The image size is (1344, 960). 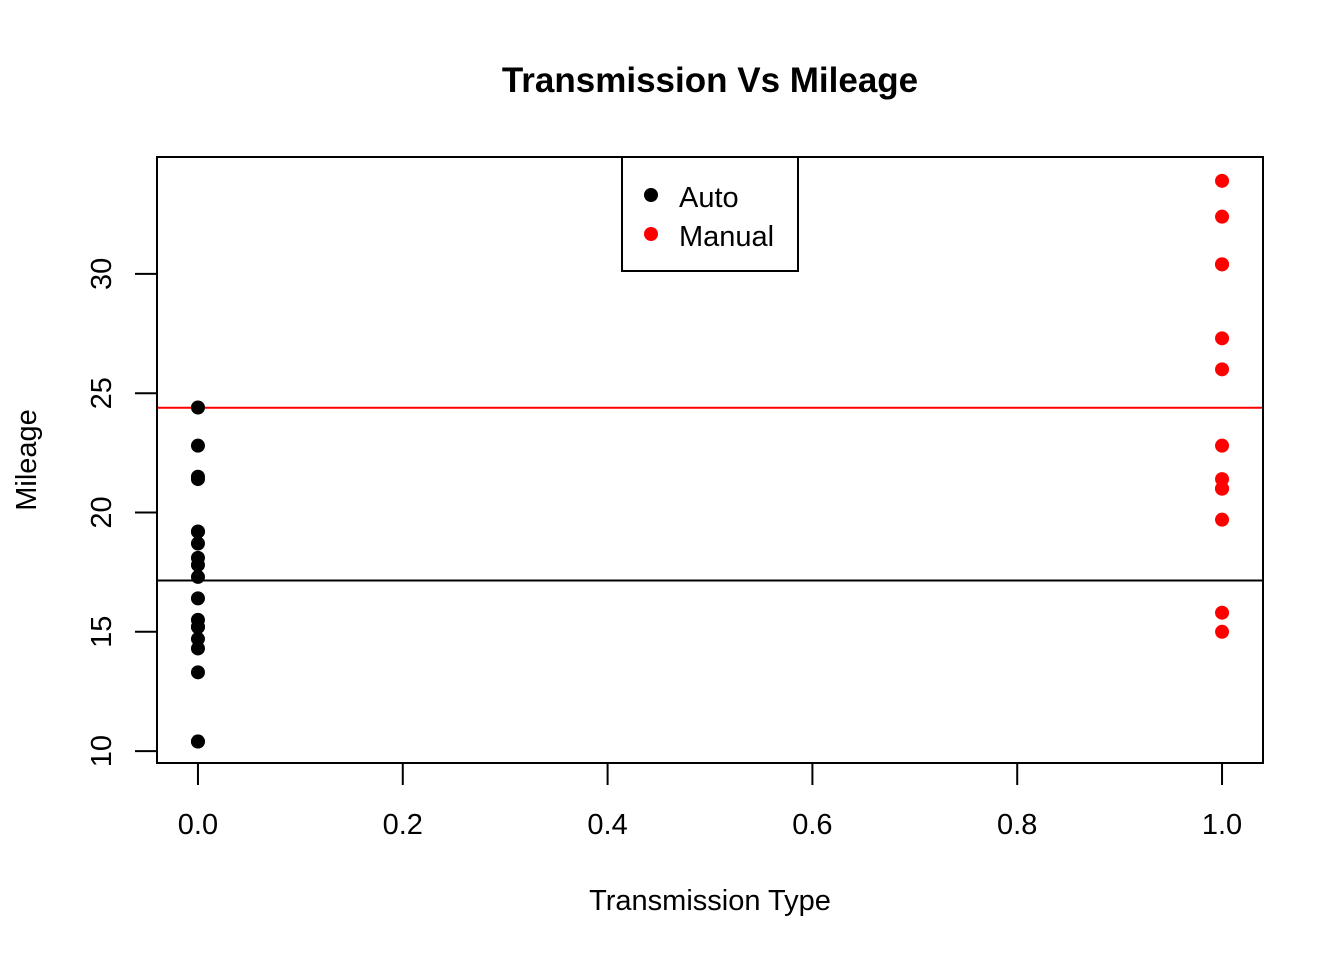 I want to click on y-axis-label: Mileage, so click(x=27, y=460).